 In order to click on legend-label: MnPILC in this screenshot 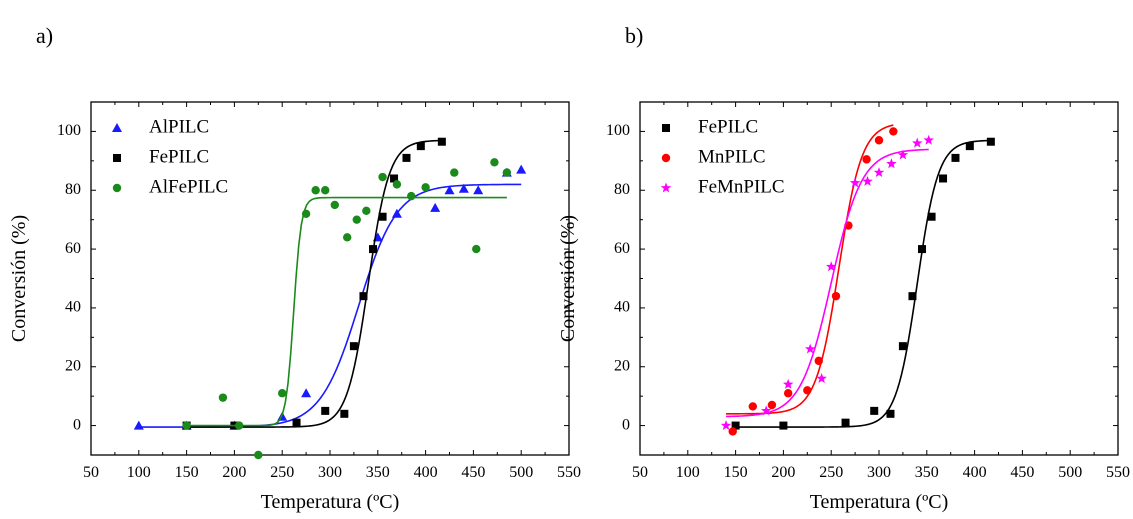, I will do `click(732, 156)`.